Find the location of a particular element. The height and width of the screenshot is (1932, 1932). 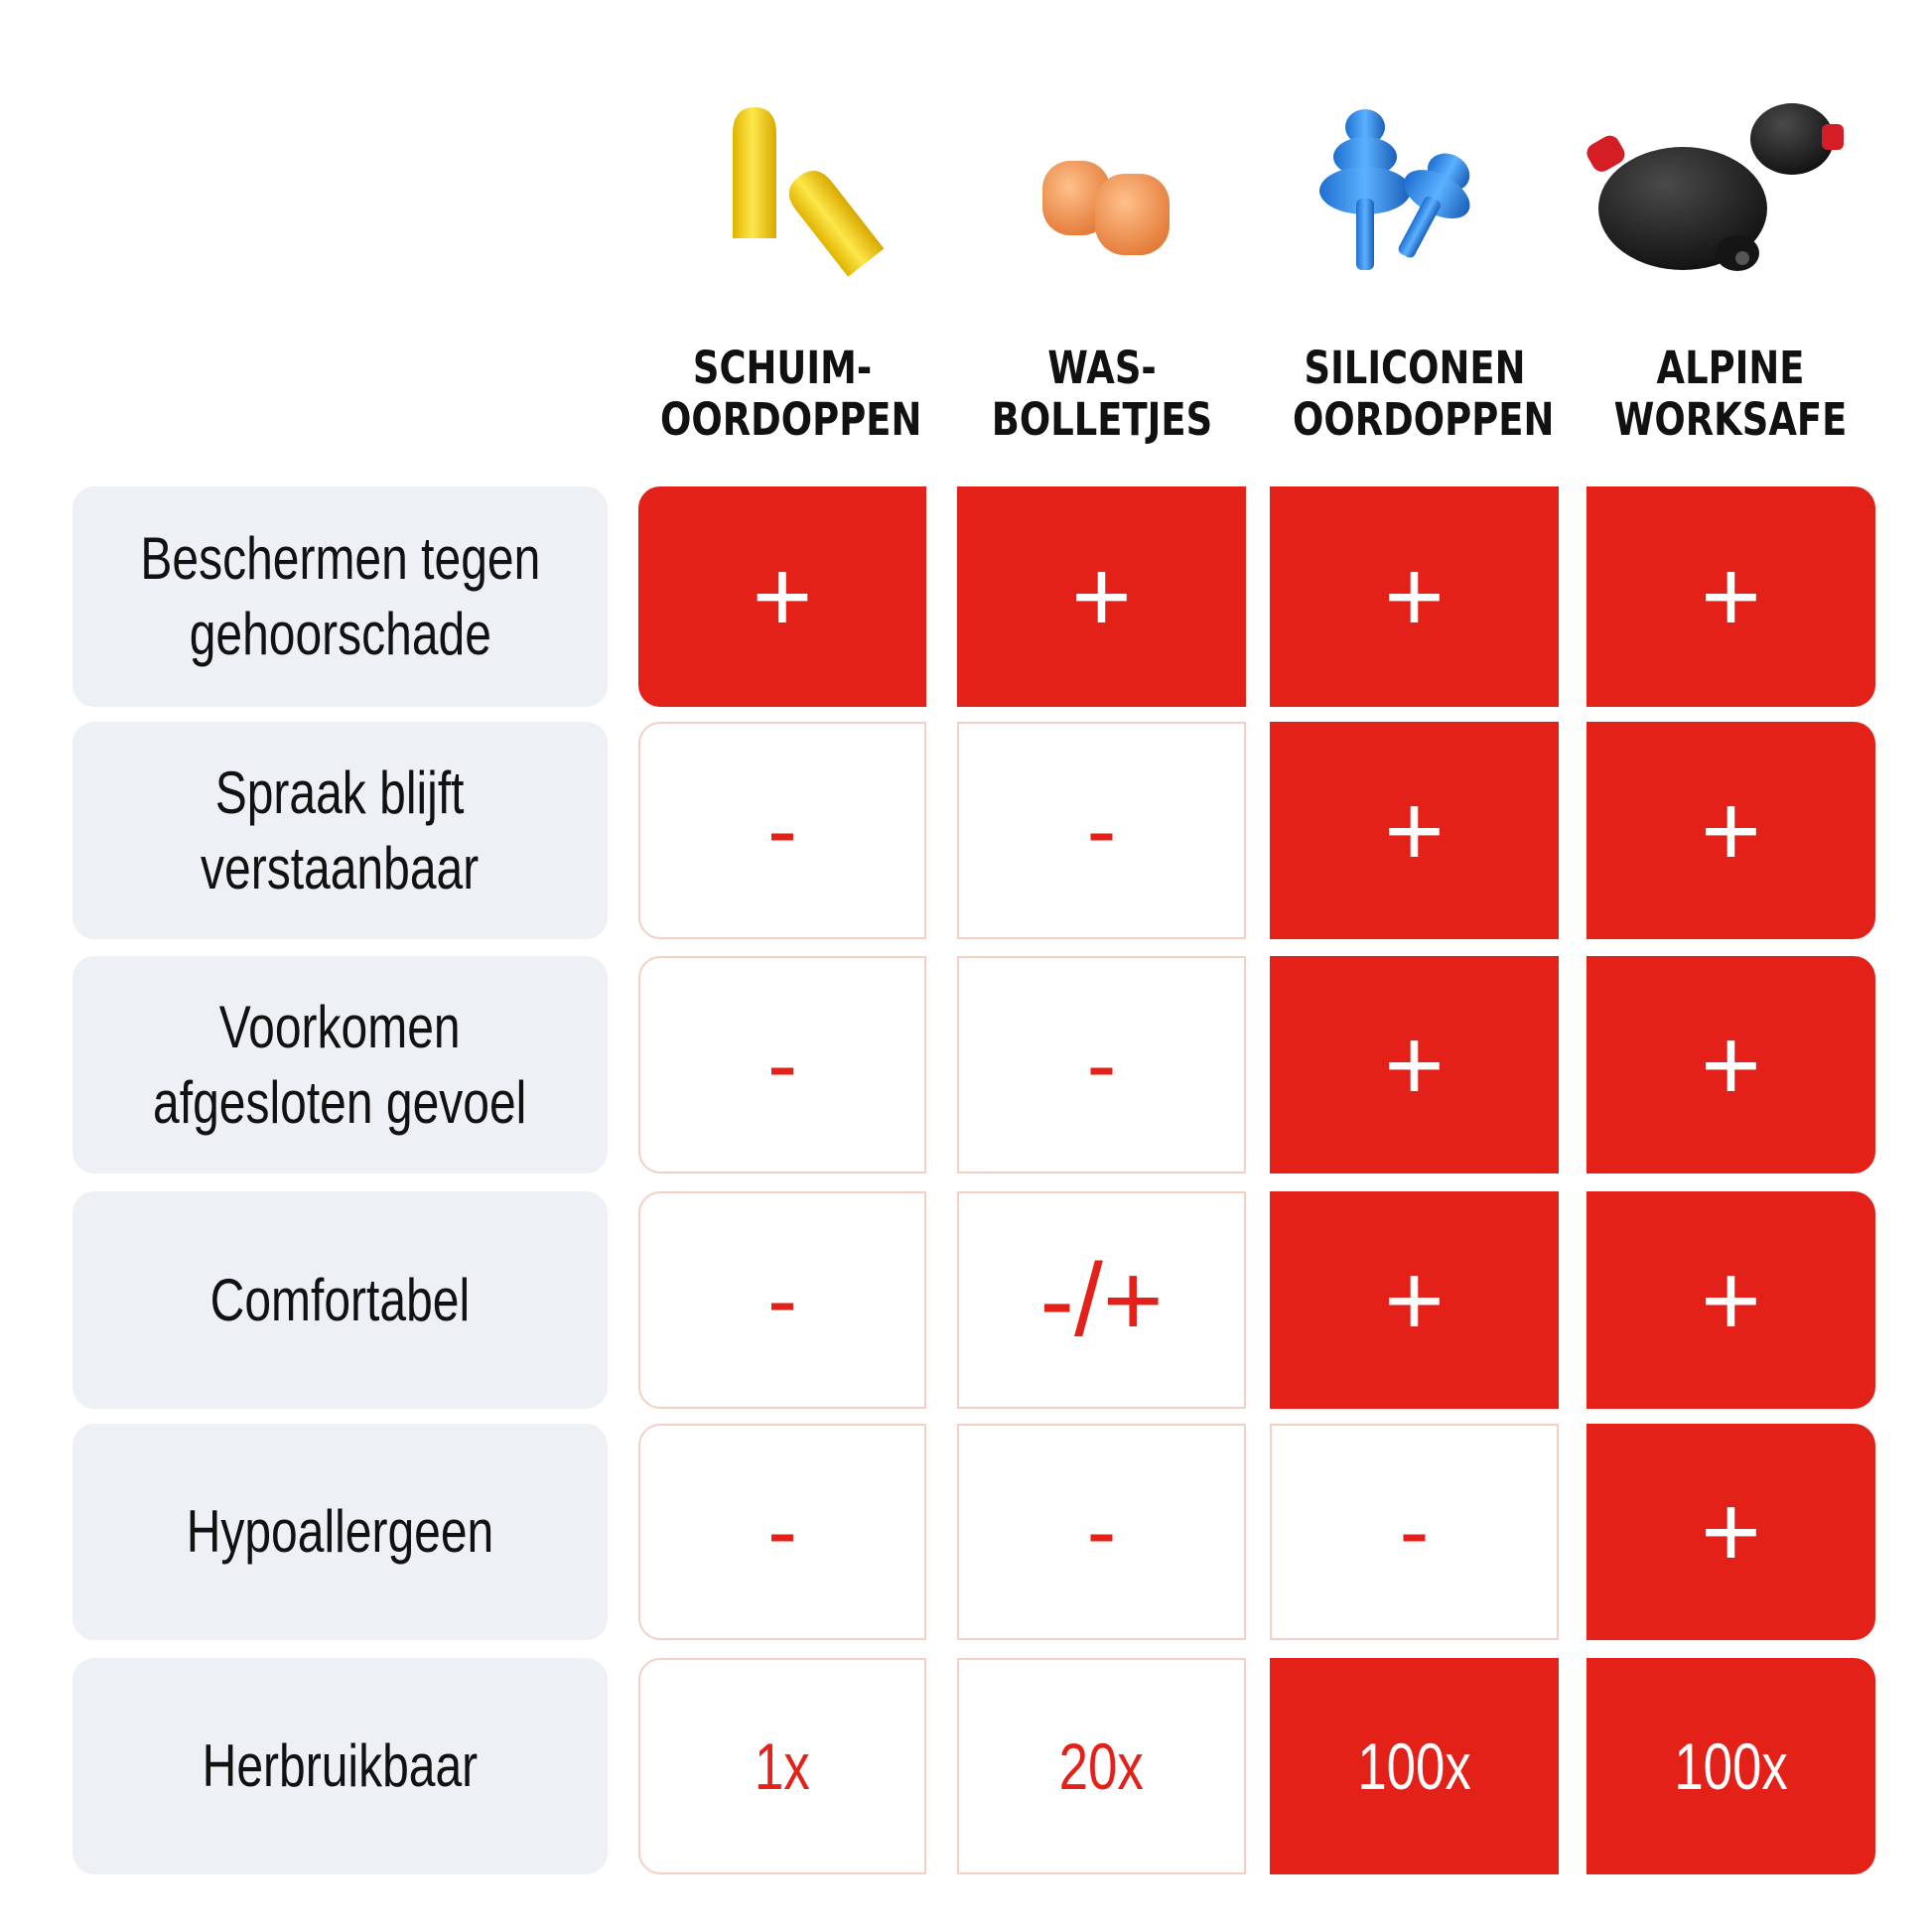

blue-silicone-earplugs-image is located at coordinates (1395, 189).